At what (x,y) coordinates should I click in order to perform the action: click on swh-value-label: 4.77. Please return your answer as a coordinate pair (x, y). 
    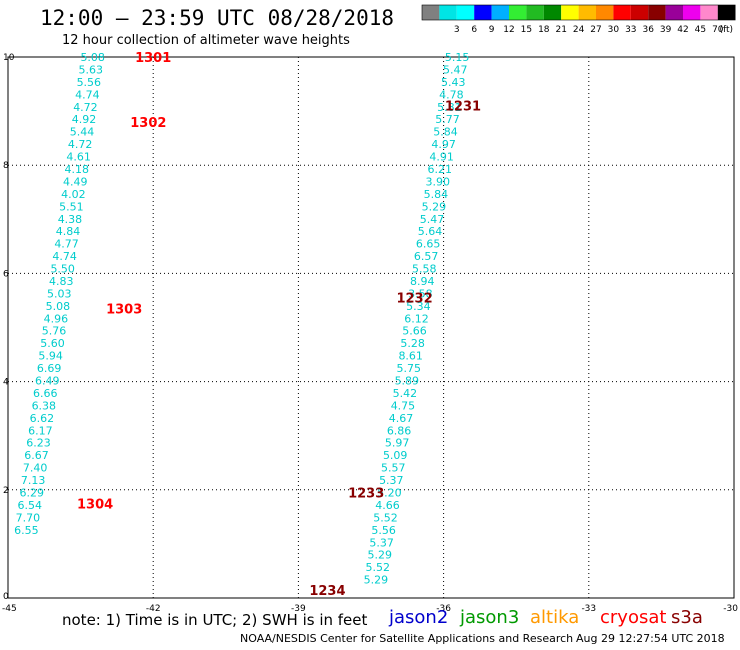
    Looking at the image, I should click on (66, 244).